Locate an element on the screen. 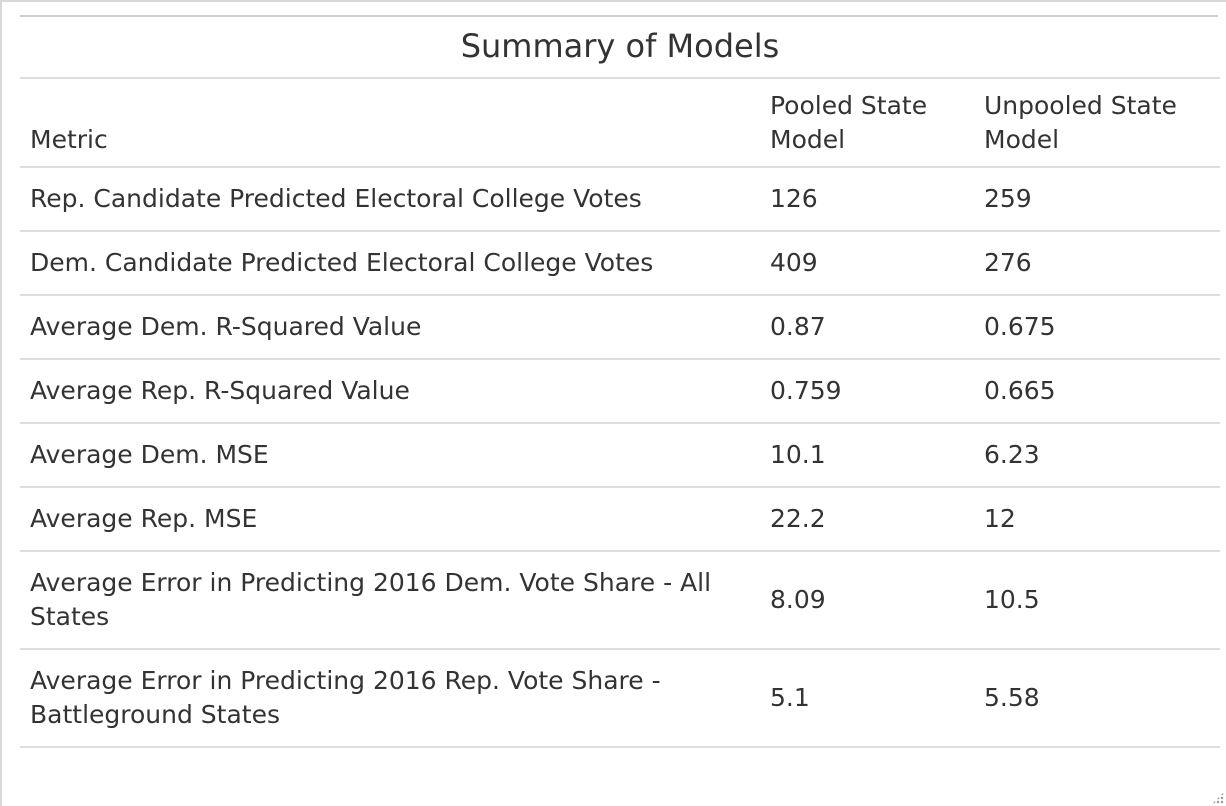 The height and width of the screenshot is (806, 1226). pooled-cell: 0.759 is located at coordinates (867, 391).